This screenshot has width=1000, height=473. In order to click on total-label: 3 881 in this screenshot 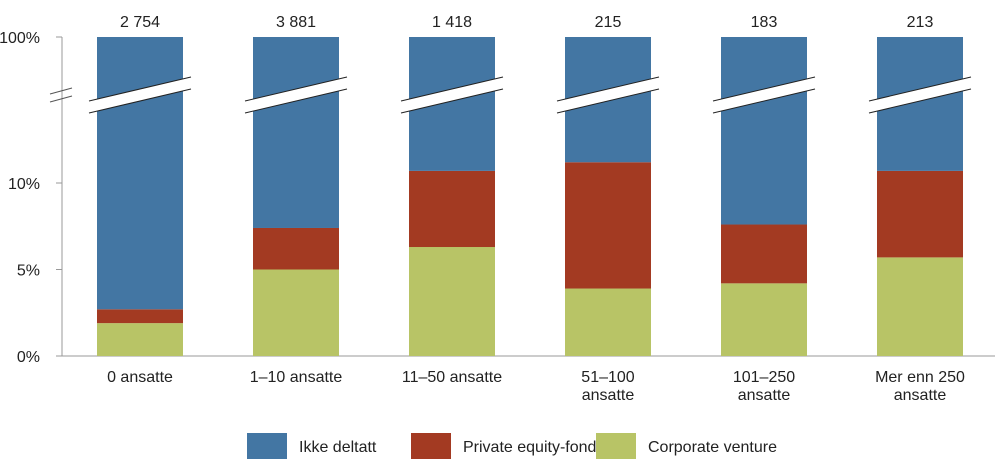, I will do `click(296, 22)`.